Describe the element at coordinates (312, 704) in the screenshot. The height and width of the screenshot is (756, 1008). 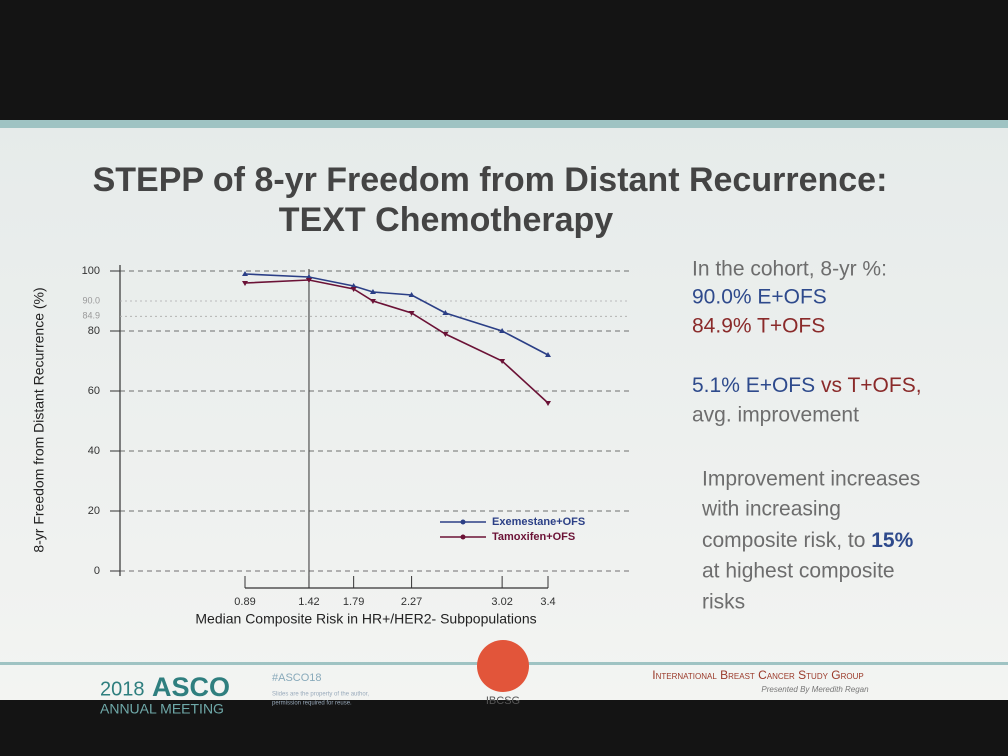
I see `fine-print: permission required for reuse.` at that location.